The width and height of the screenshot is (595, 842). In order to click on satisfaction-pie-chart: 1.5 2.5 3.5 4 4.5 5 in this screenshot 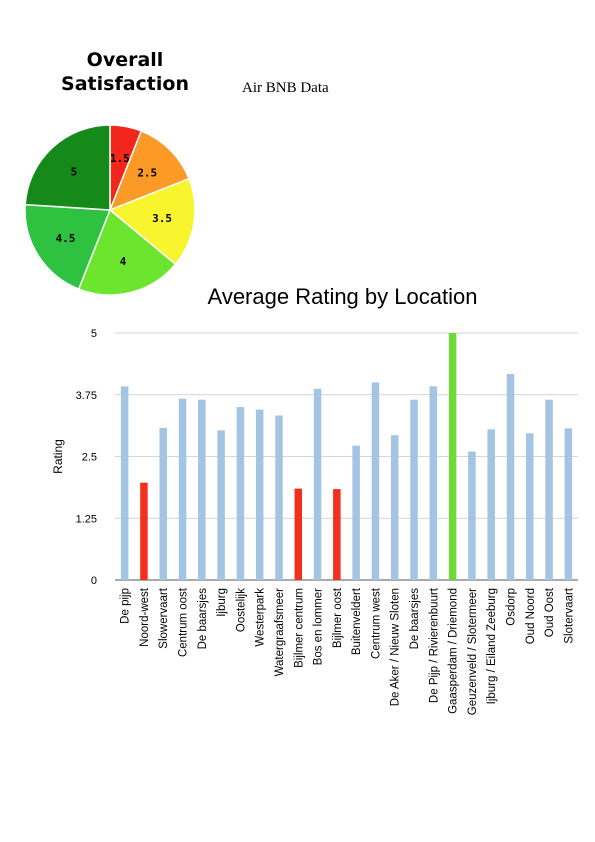, I will do `click(110, 210)`.